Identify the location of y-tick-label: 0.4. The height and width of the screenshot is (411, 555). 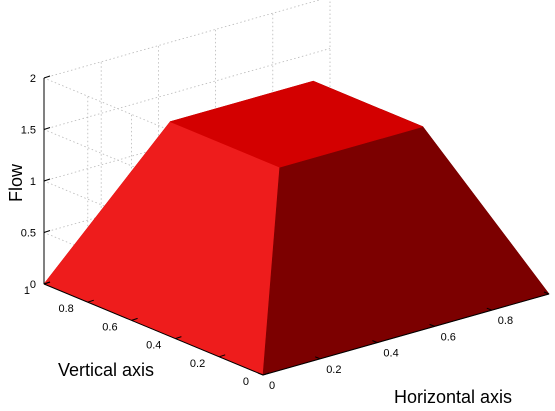
(153, 346).